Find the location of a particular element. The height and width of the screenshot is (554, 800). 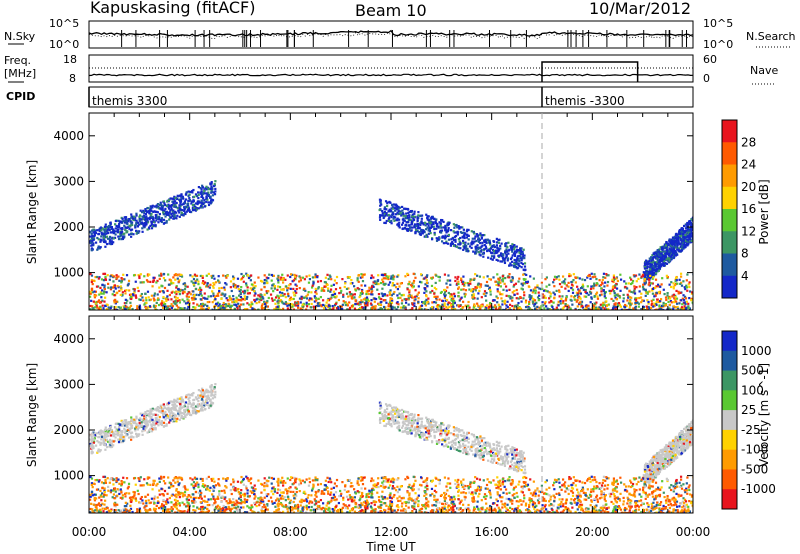

frequency-trace is located at coordinates (391, 75).